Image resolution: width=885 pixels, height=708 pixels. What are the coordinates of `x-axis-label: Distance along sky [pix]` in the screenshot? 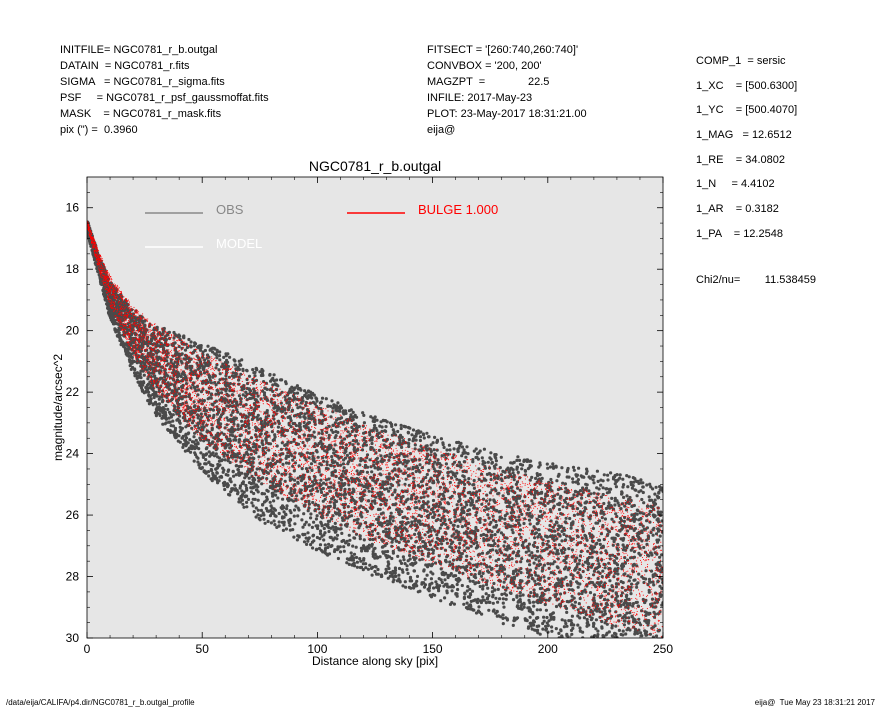 It's located at (375, 661).